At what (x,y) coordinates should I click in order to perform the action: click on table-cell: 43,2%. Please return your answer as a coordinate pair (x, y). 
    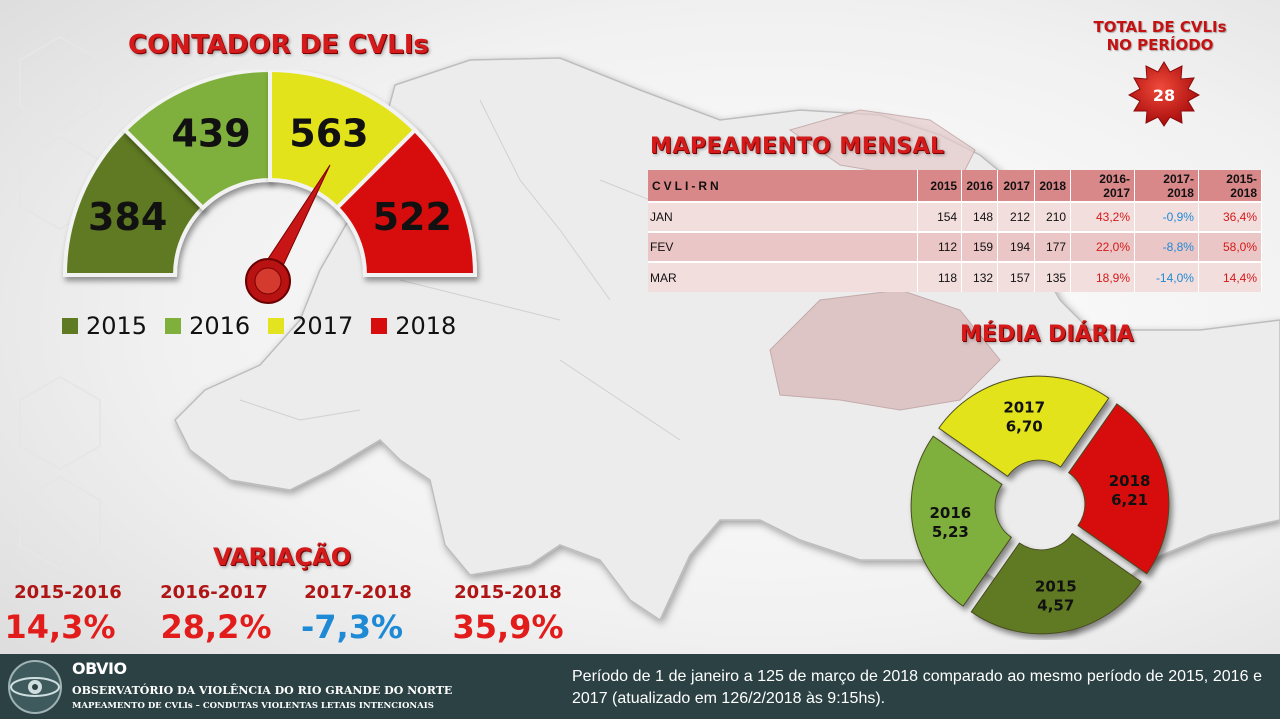
    Looking at the image, I should click on (1102, 216).